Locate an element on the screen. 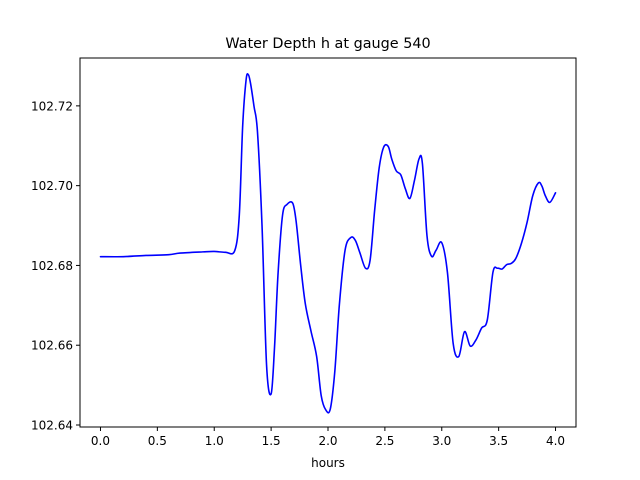 Image resolution: width=640 pixels, height=480 pixels. y-tick-label: 102.68 is located at coordinates (52, 266).